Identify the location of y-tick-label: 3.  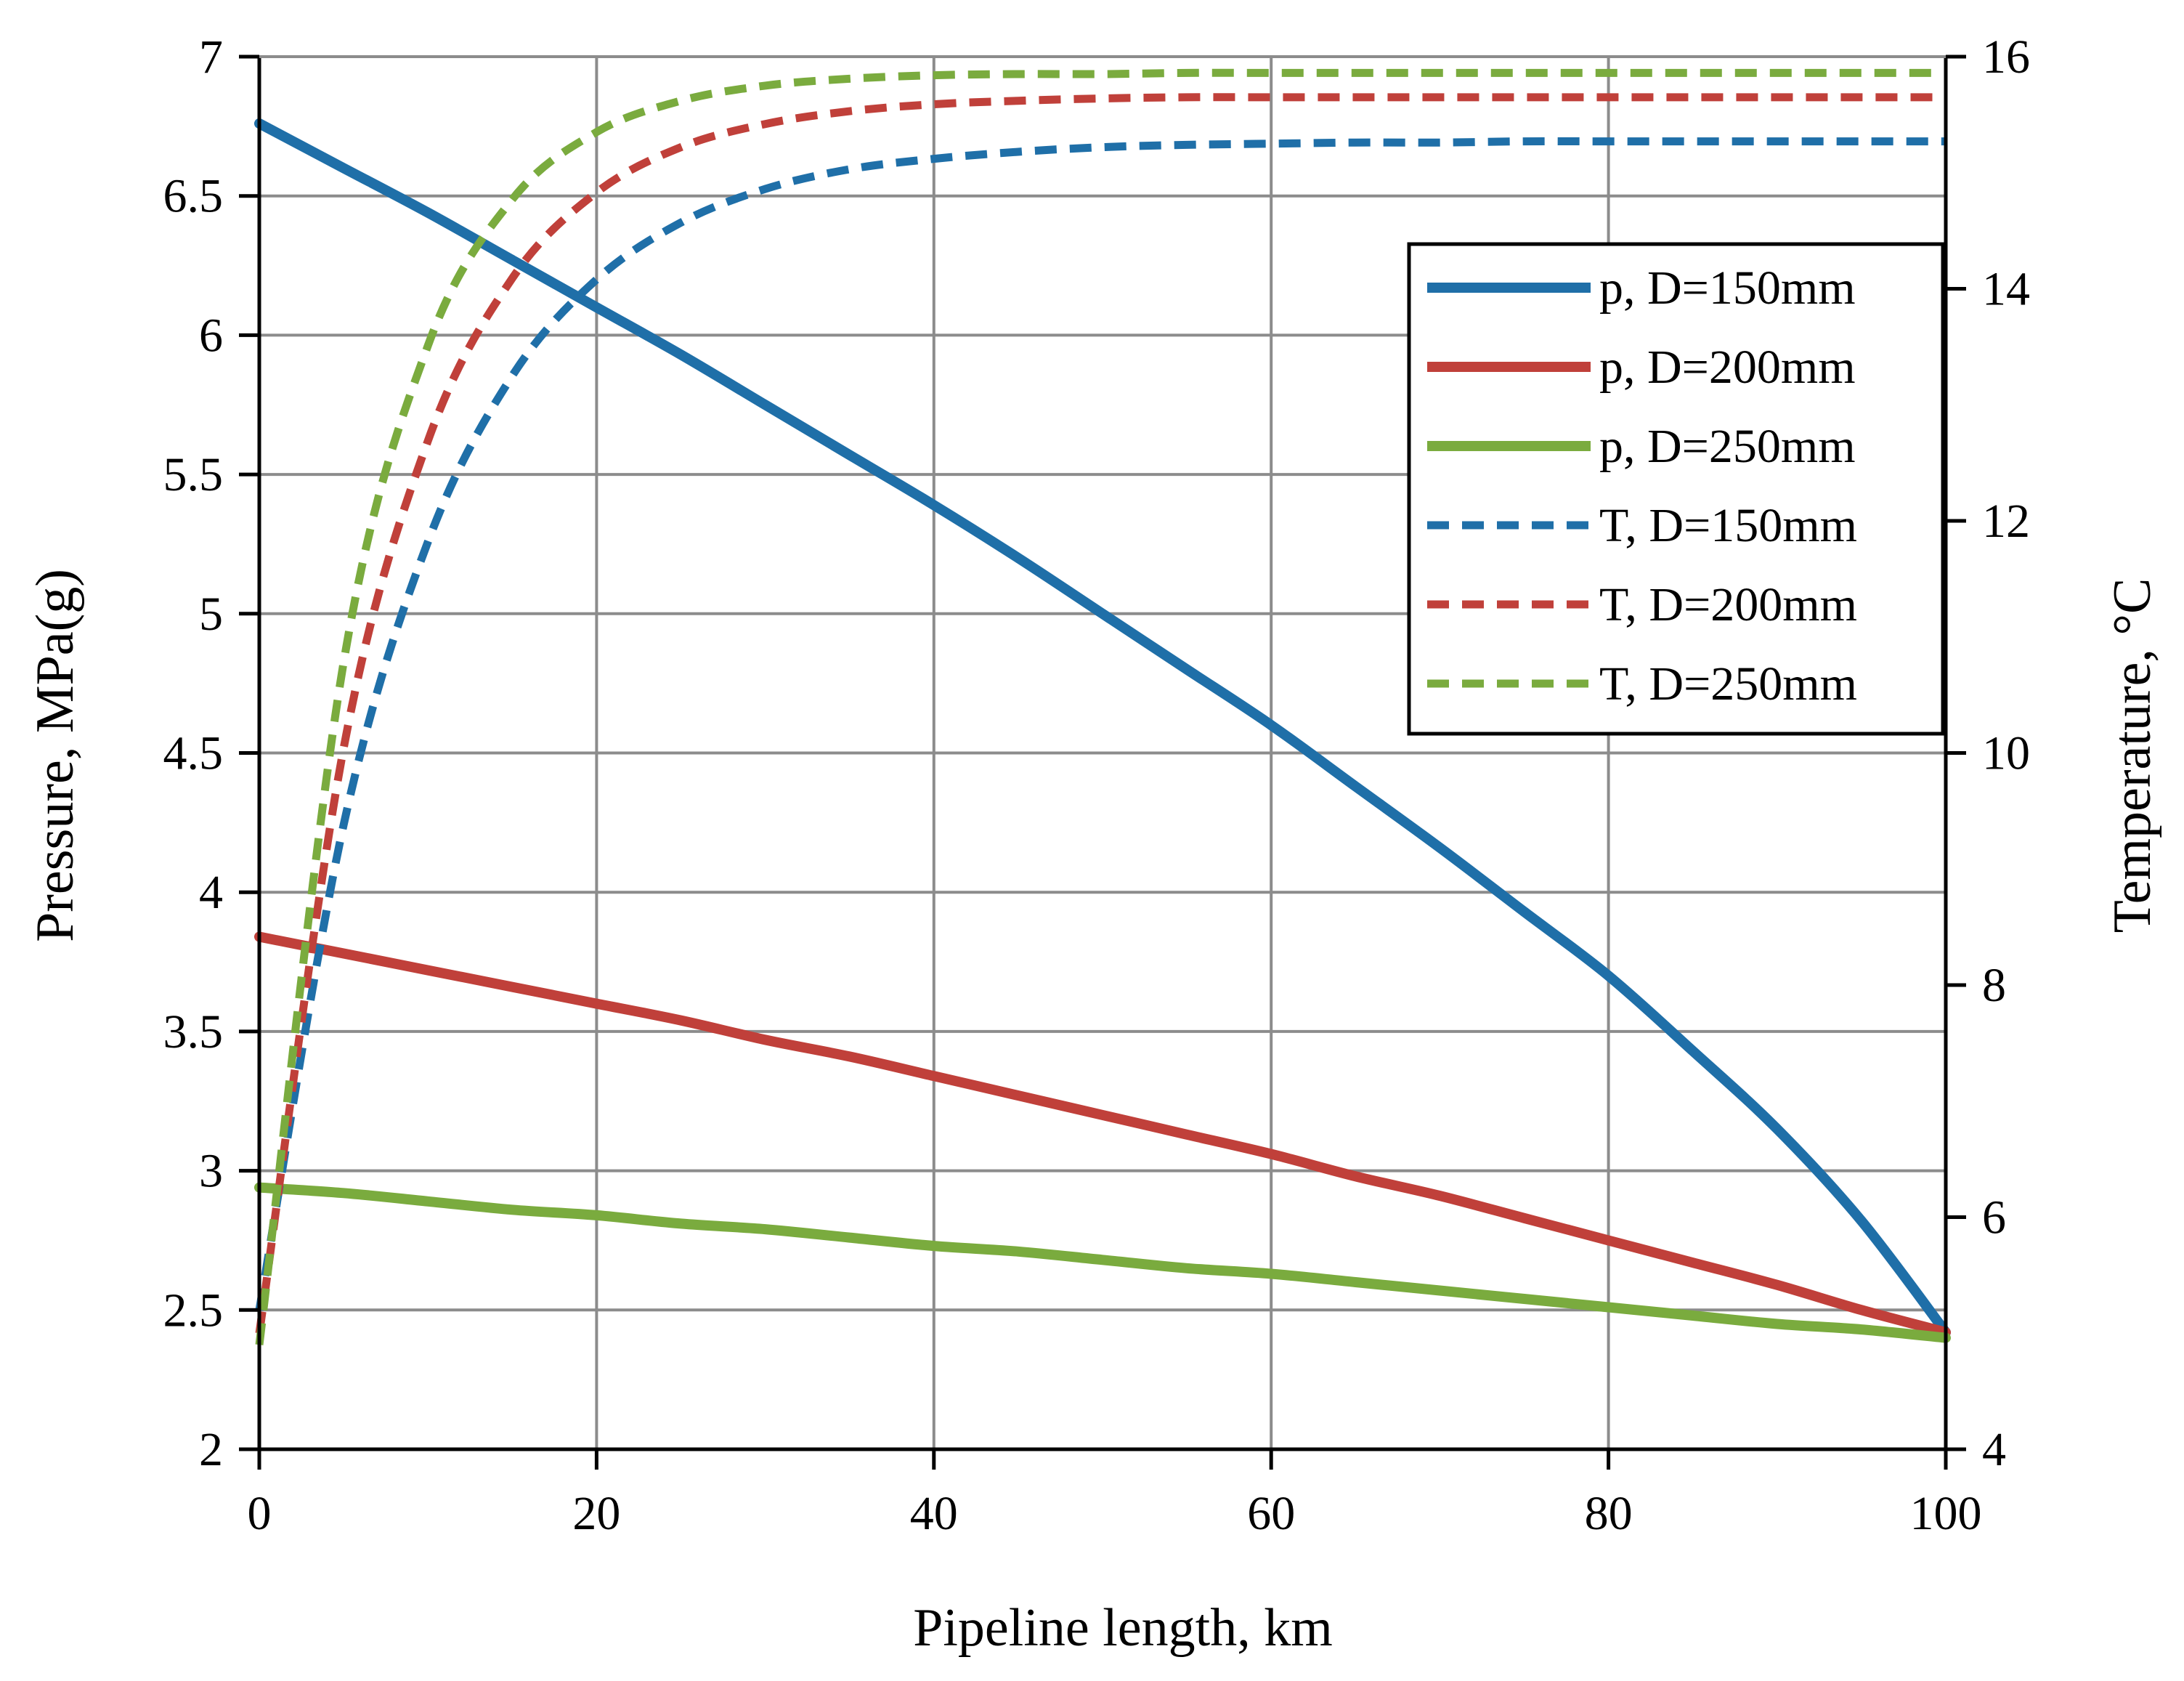
(211, 1171).